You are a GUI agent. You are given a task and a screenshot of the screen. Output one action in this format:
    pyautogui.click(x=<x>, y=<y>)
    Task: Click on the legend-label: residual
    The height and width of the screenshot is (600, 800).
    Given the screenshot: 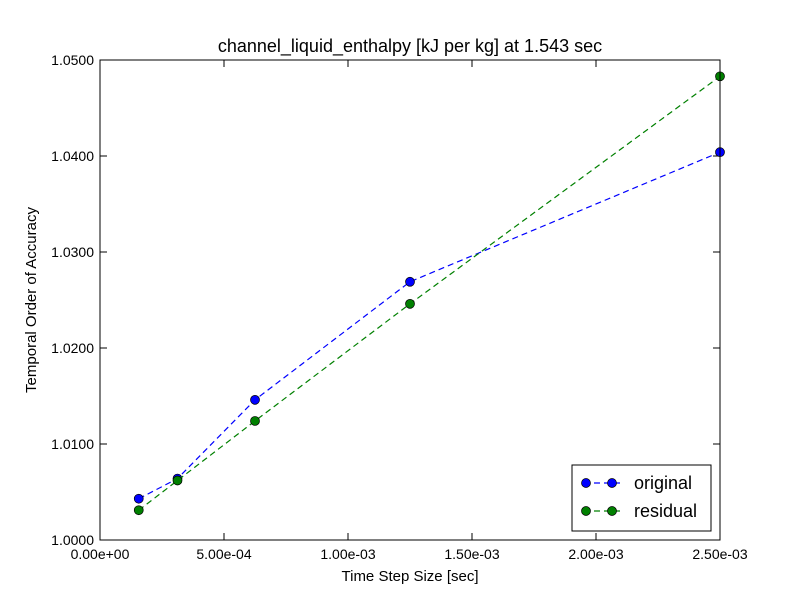 What is the action you would take?
    pyautogui.click(x=665, y=511)
    